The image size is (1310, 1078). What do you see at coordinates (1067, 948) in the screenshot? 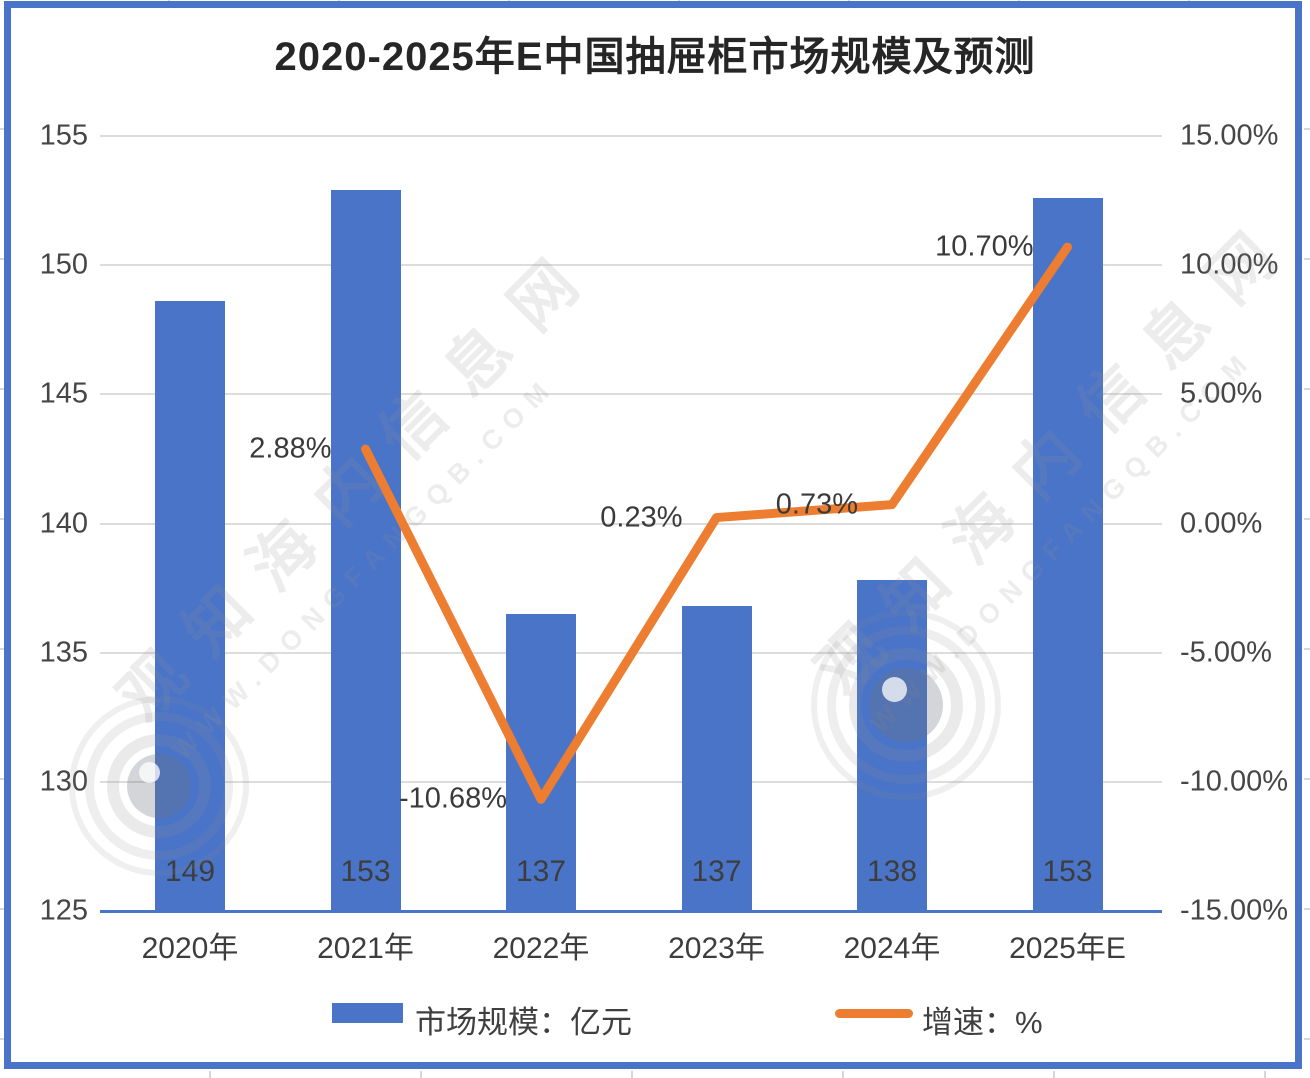
I see `x-axis-label: 2025年E` at bounding box center [1067, 948].